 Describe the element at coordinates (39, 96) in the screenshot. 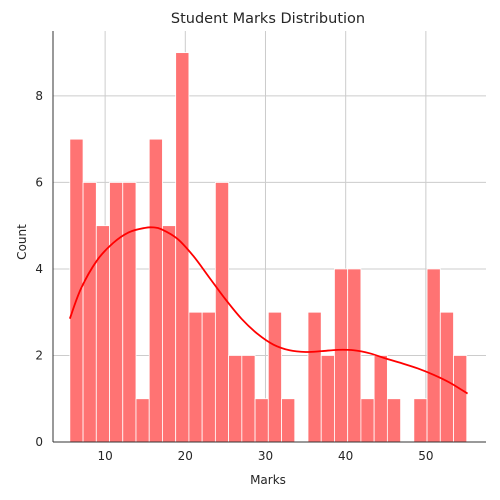

I see `y-tick-label: 8` at that location.